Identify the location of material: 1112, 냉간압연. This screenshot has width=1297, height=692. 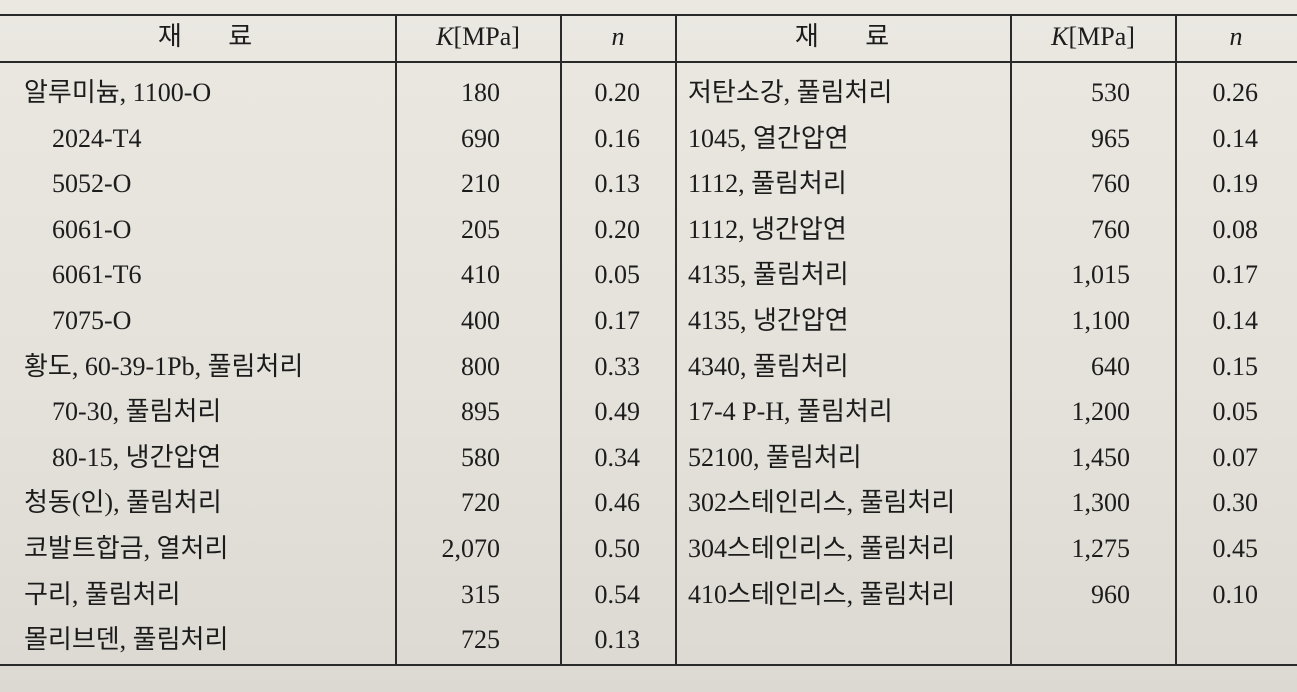
(767, 229).